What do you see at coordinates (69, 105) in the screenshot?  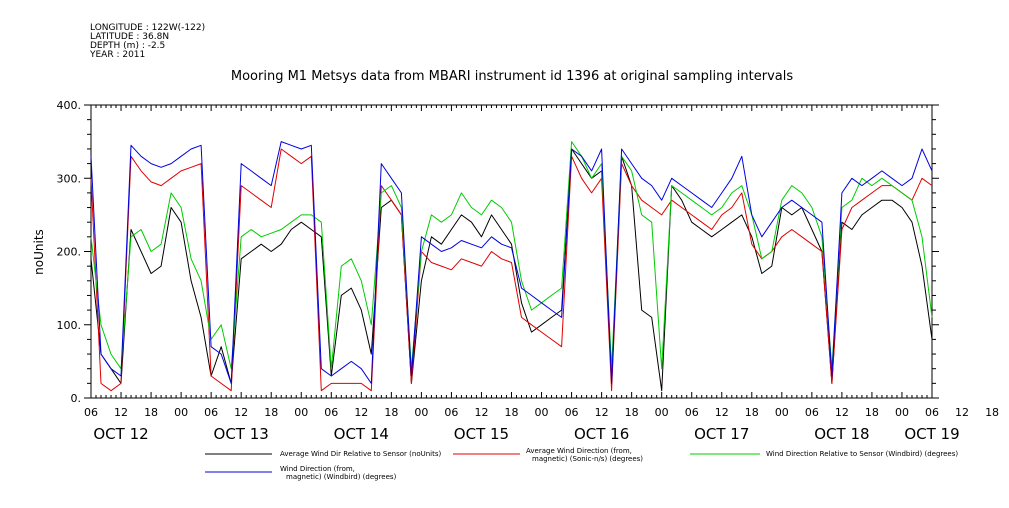 I see `y-tick-label: 400.` at bounding box center [69, 105].